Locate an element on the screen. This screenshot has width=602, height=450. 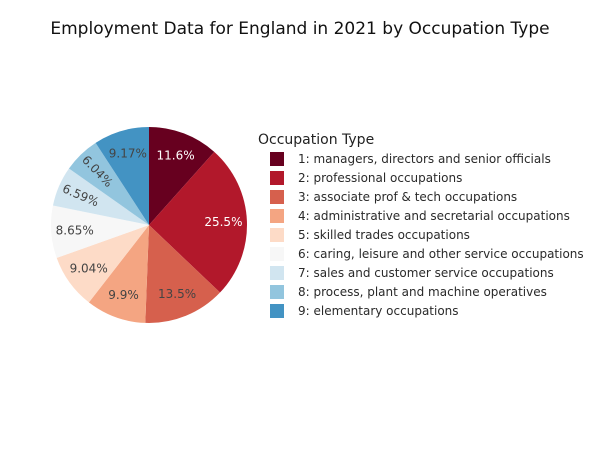
slice-label-3: 13.5% is located at coordinates (177, 294).